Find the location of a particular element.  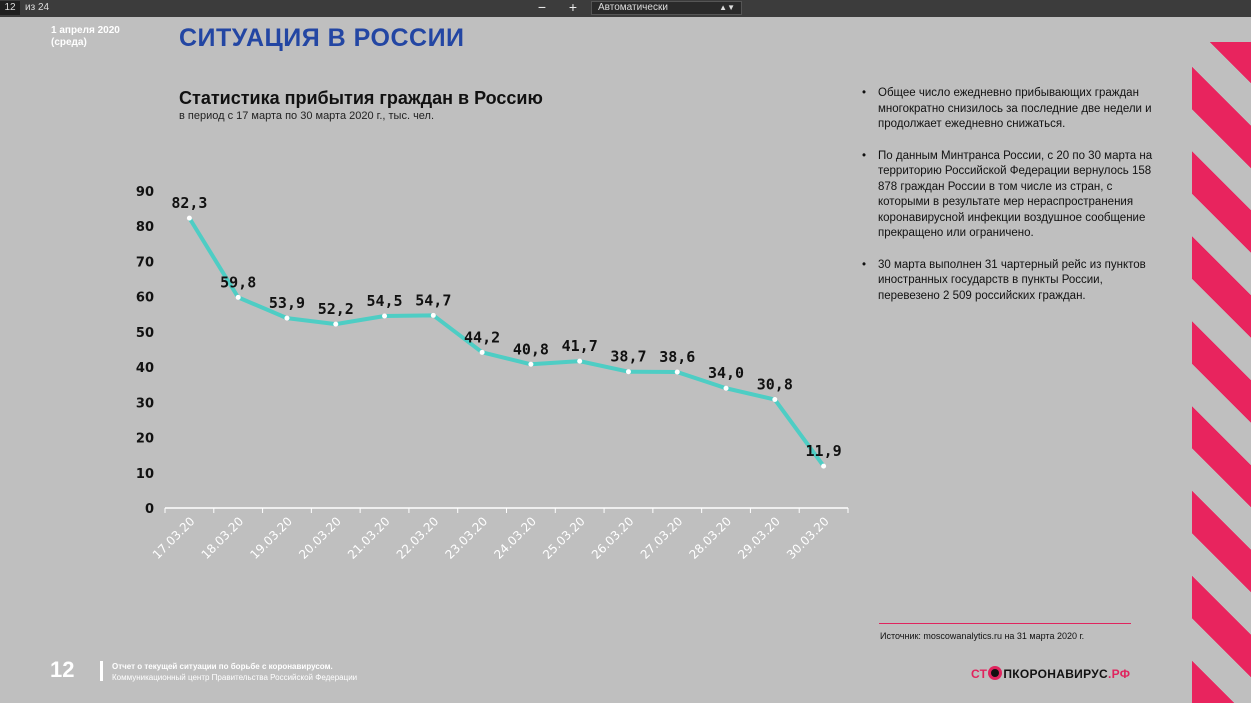

data-label: 41,7 is located at coordinates (580, 346).